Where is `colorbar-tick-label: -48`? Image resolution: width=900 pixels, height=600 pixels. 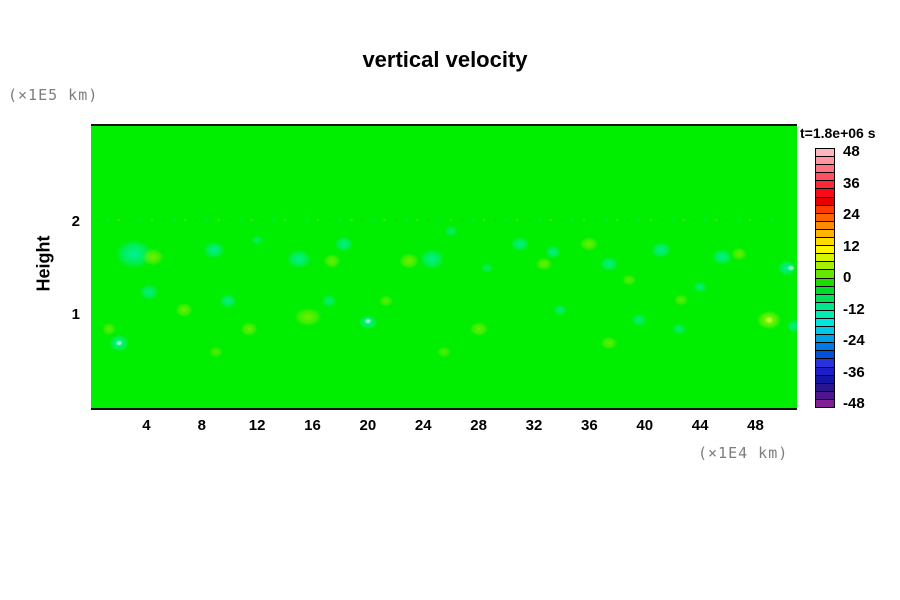
colorbar-tick-label: -48 is located at coordinates (854, 403).